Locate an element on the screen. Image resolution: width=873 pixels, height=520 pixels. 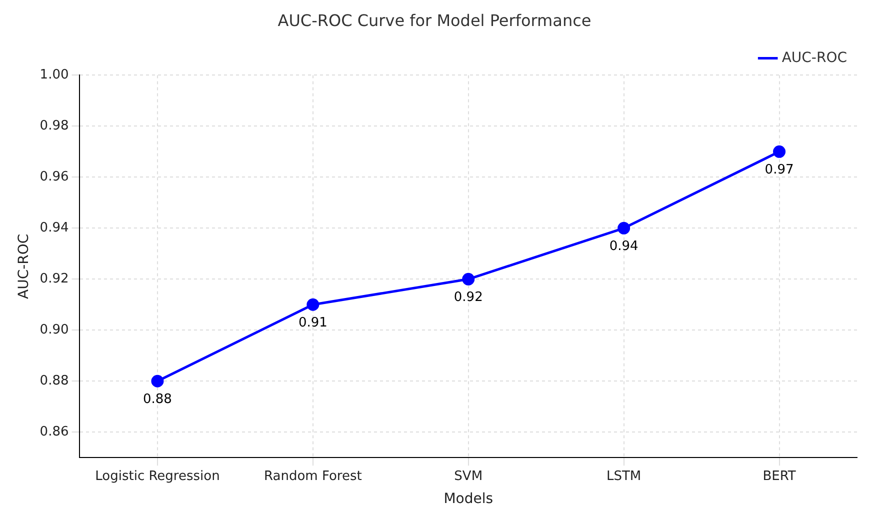
x-tick-label: Random Forest is located at coordinates (313, 476).